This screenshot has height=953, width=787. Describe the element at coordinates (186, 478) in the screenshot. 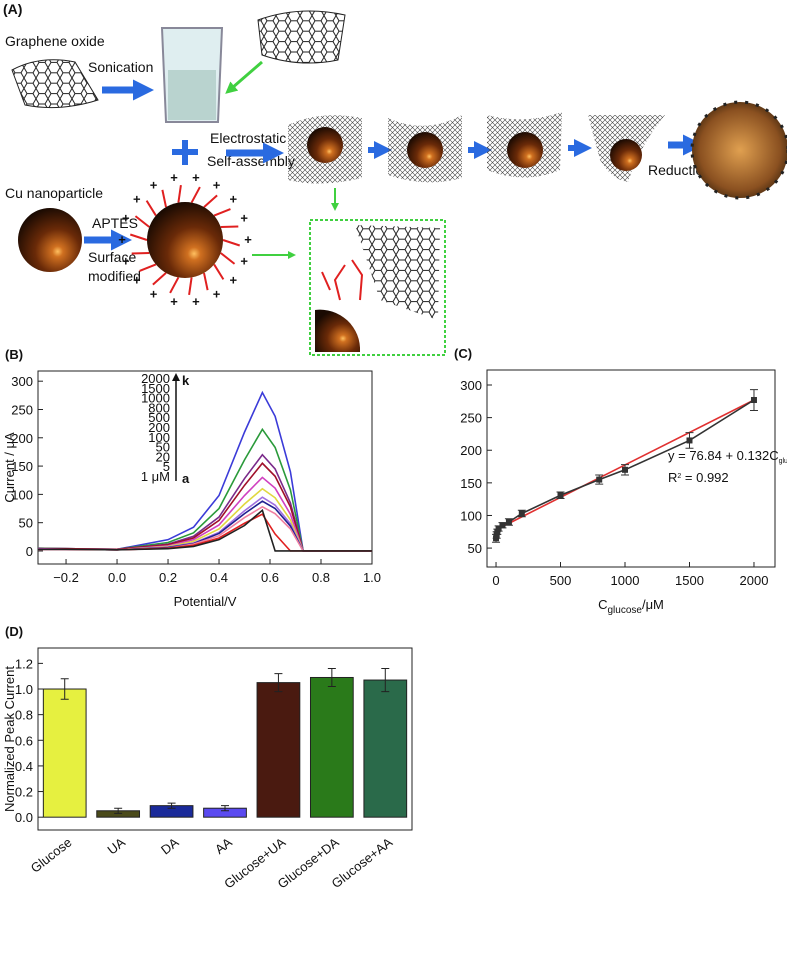

I see `legend-end: a` at that location.